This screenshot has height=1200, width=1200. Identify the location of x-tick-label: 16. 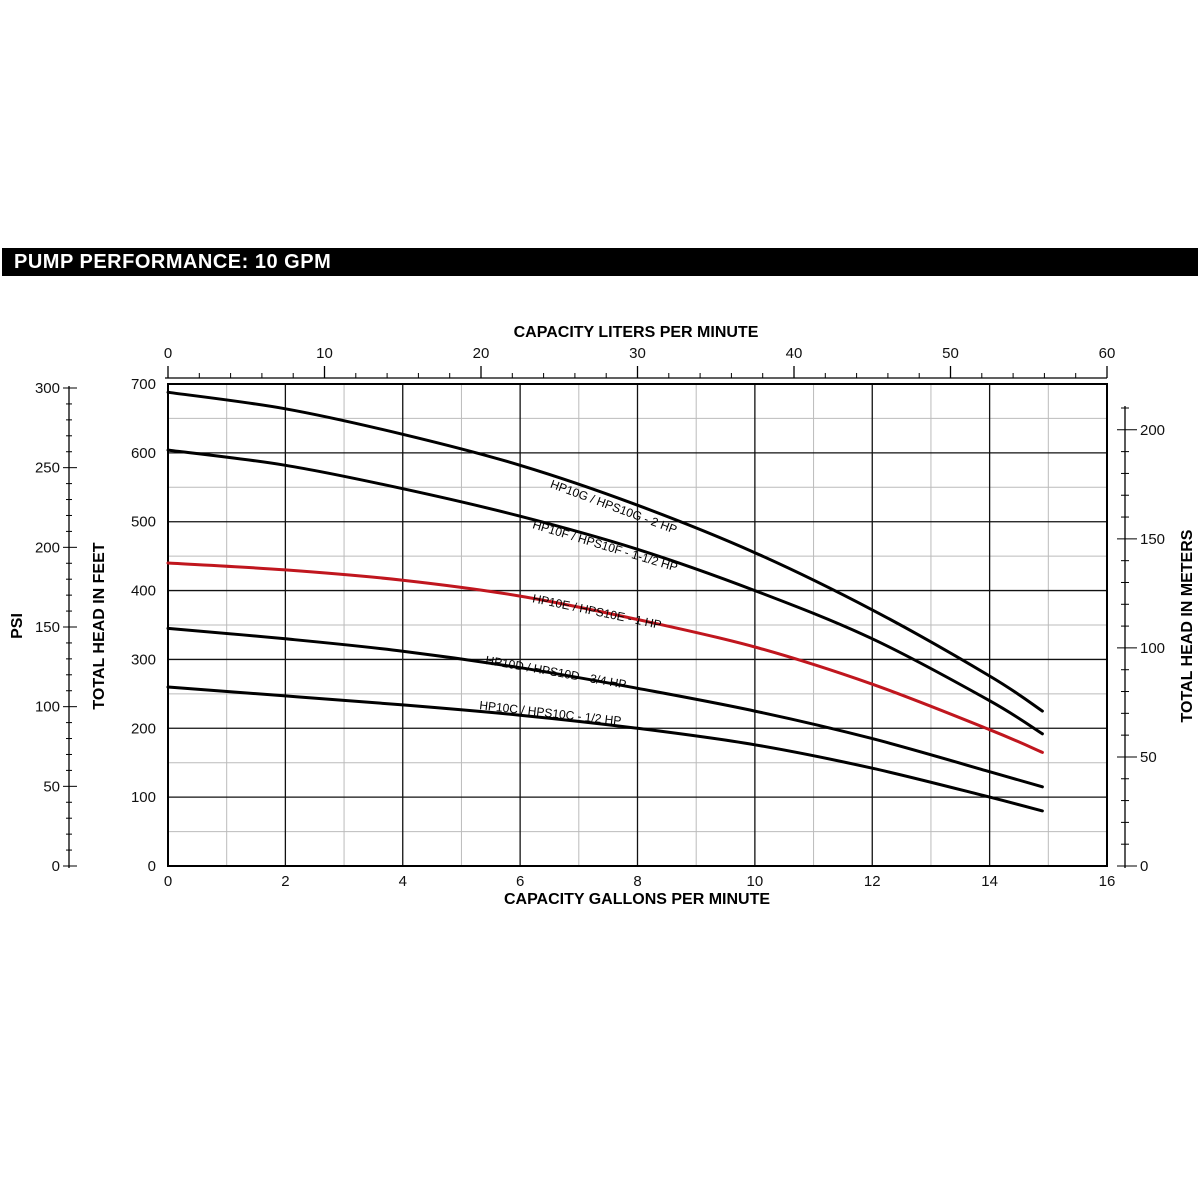
(1107, 881).